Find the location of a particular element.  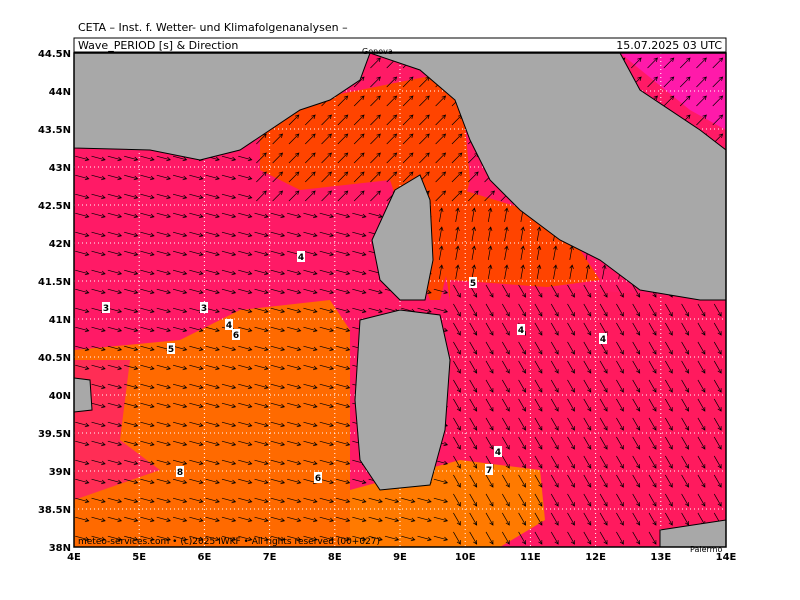

lon-tick-label: 4E is located at coordinates (74, 557).